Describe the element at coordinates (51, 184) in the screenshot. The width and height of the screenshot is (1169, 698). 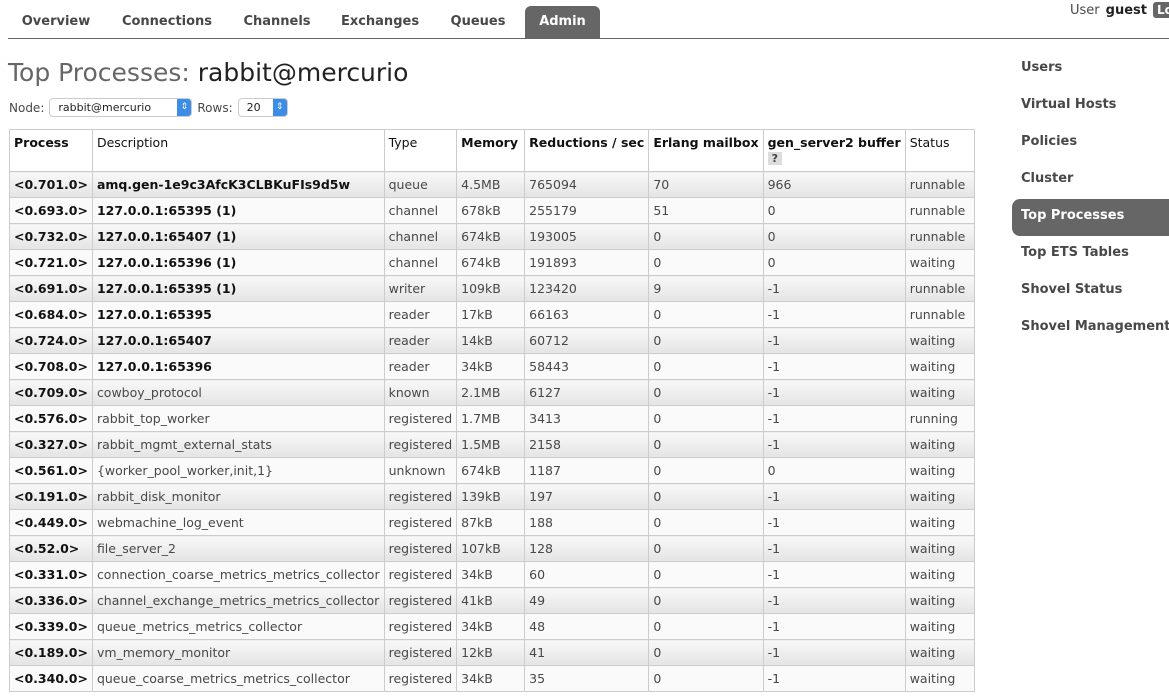
I see `table-cell: <0.701.0>` at that location.